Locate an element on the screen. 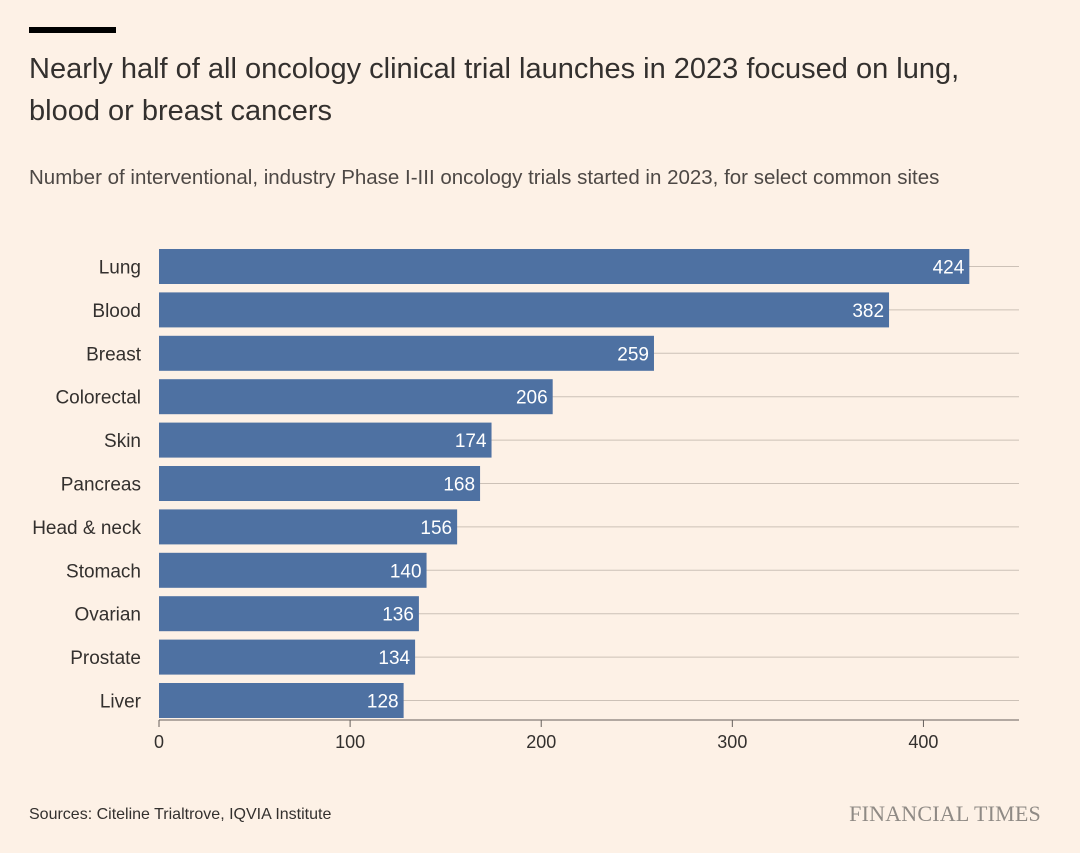  ft-top-rule is located at coordinates (72, 30).